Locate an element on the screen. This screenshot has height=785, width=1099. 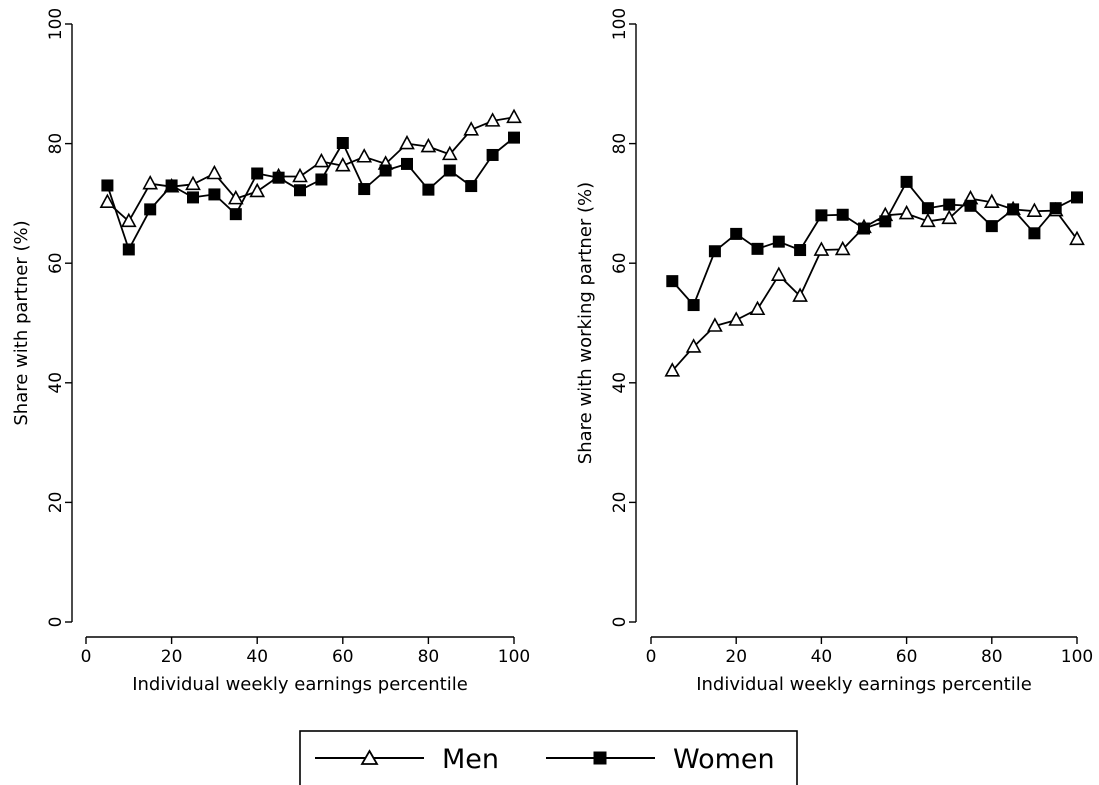
right-y-axis-title: Share with working partner (%) is located at coordinates (585, 323).